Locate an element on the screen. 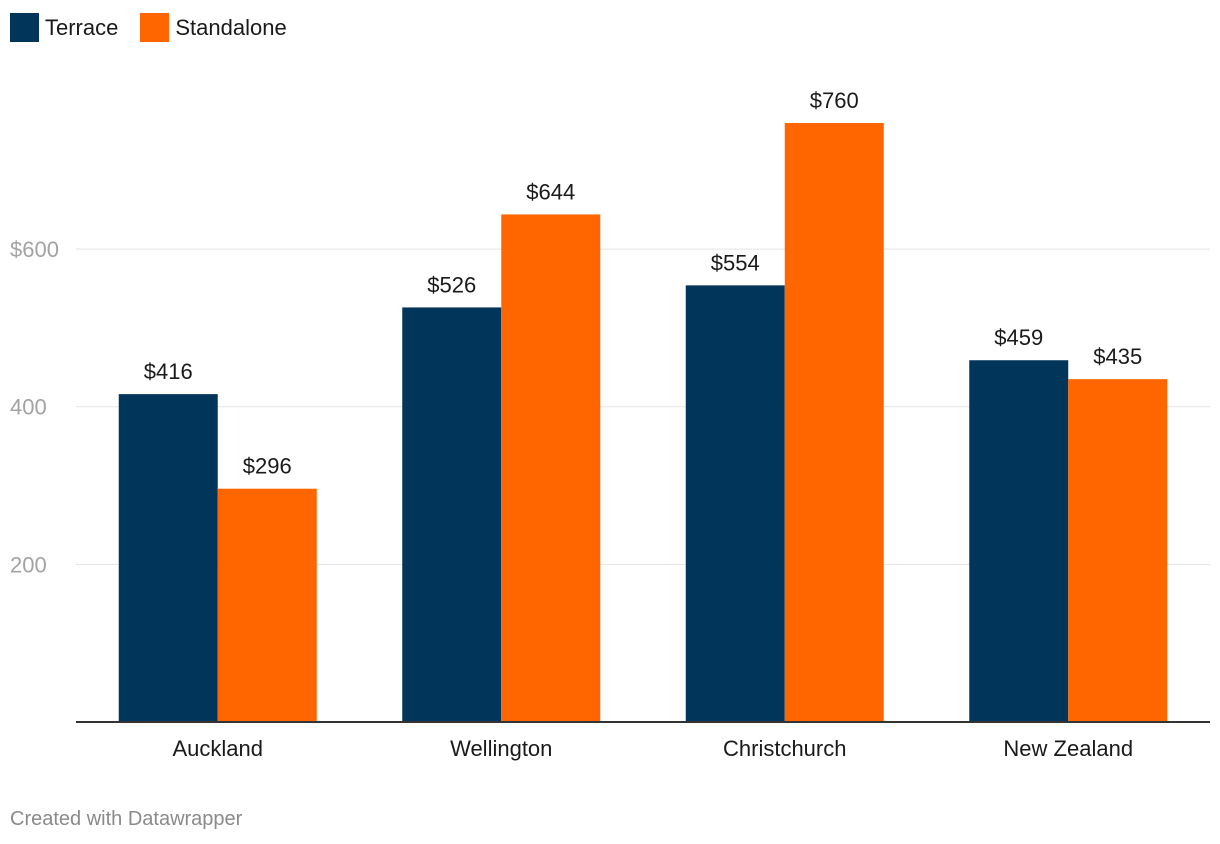 The image size is (1220, 844). bar-standalone-new-zealand is located at coordinates (1118, 550).